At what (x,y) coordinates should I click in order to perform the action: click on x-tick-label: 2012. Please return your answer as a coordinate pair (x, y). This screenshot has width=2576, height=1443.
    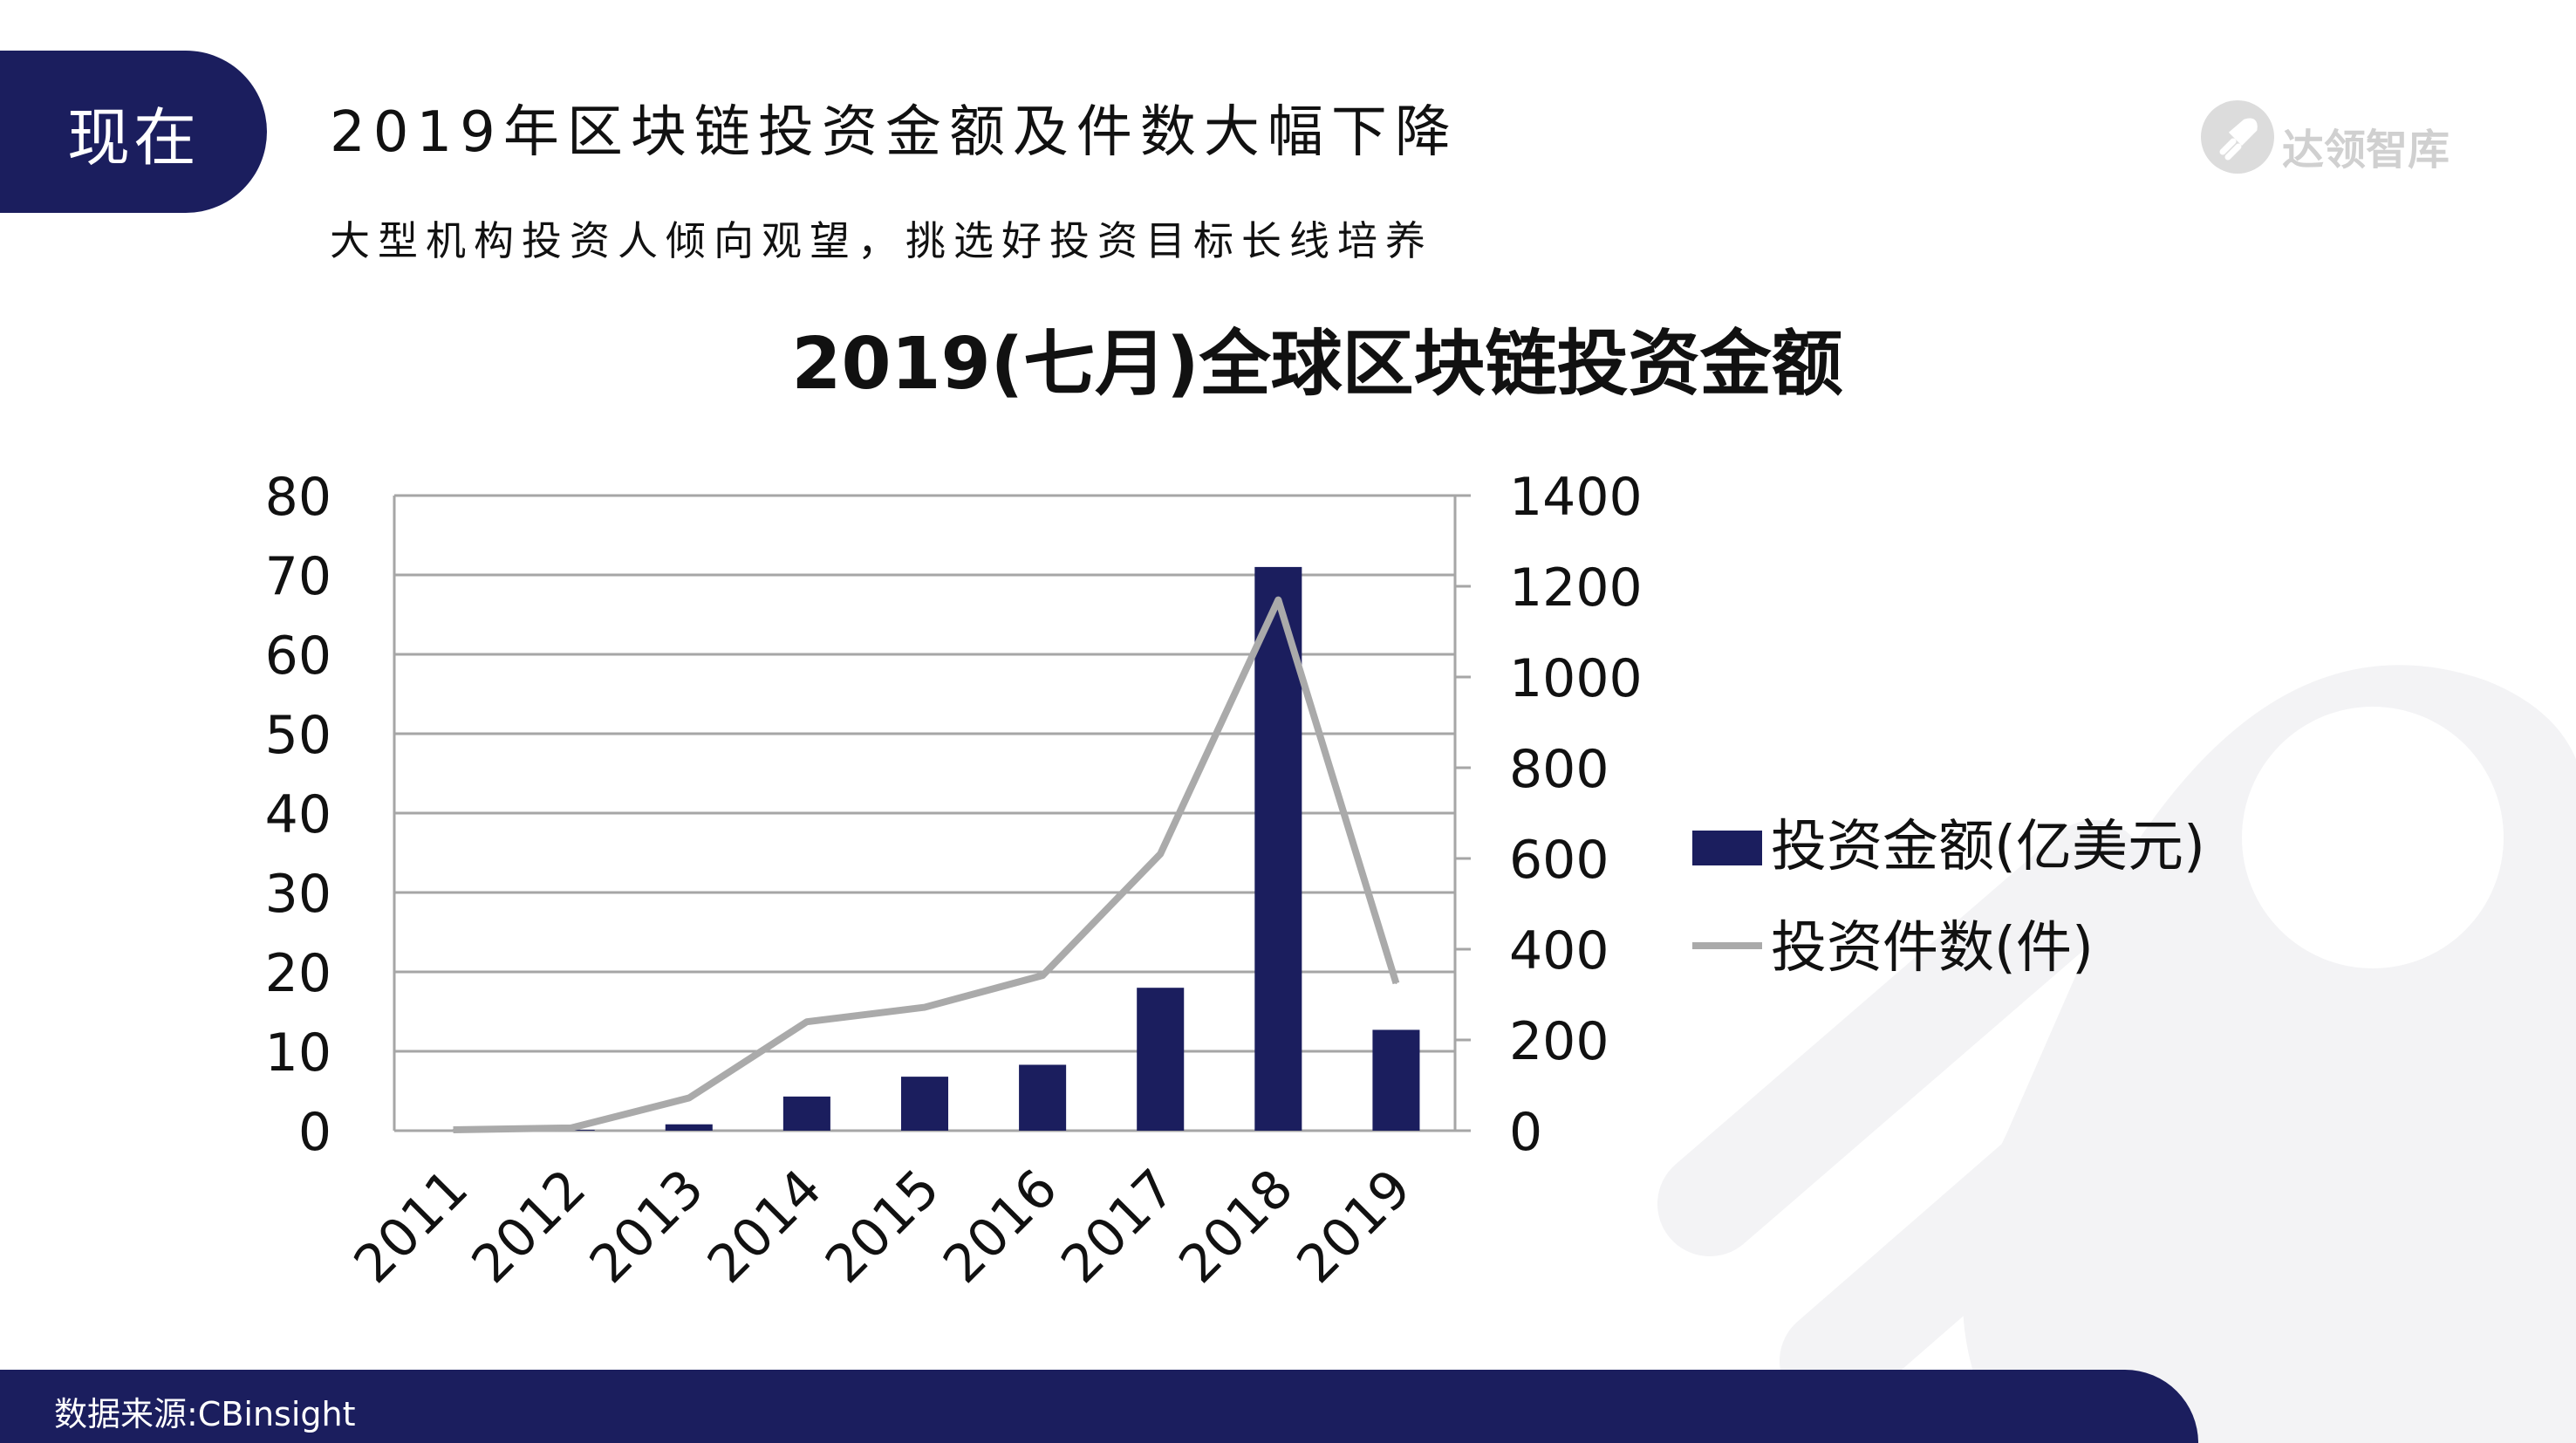
    Looking at the image, I should click on (529, 1226).